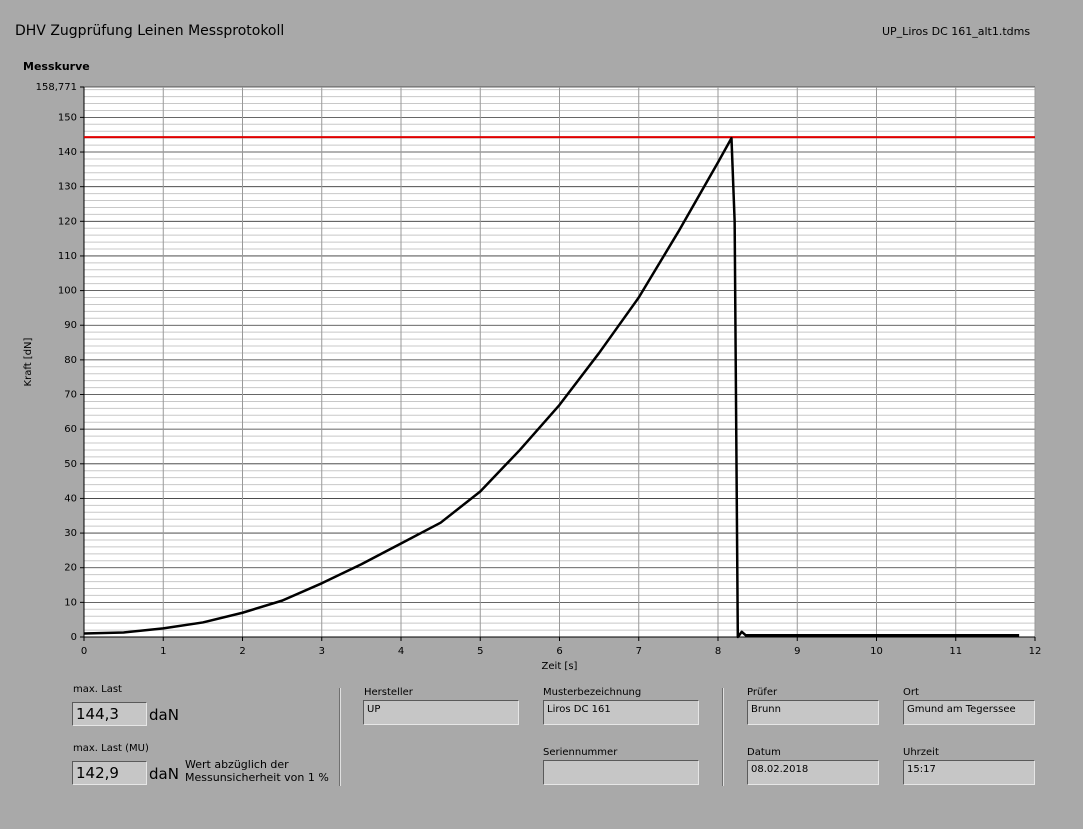 The height and width of the screenshot is (829, 1083). Describe the element at coordinates (813, 712) in the screenshot. I see `text-field: Brunn` at that location.